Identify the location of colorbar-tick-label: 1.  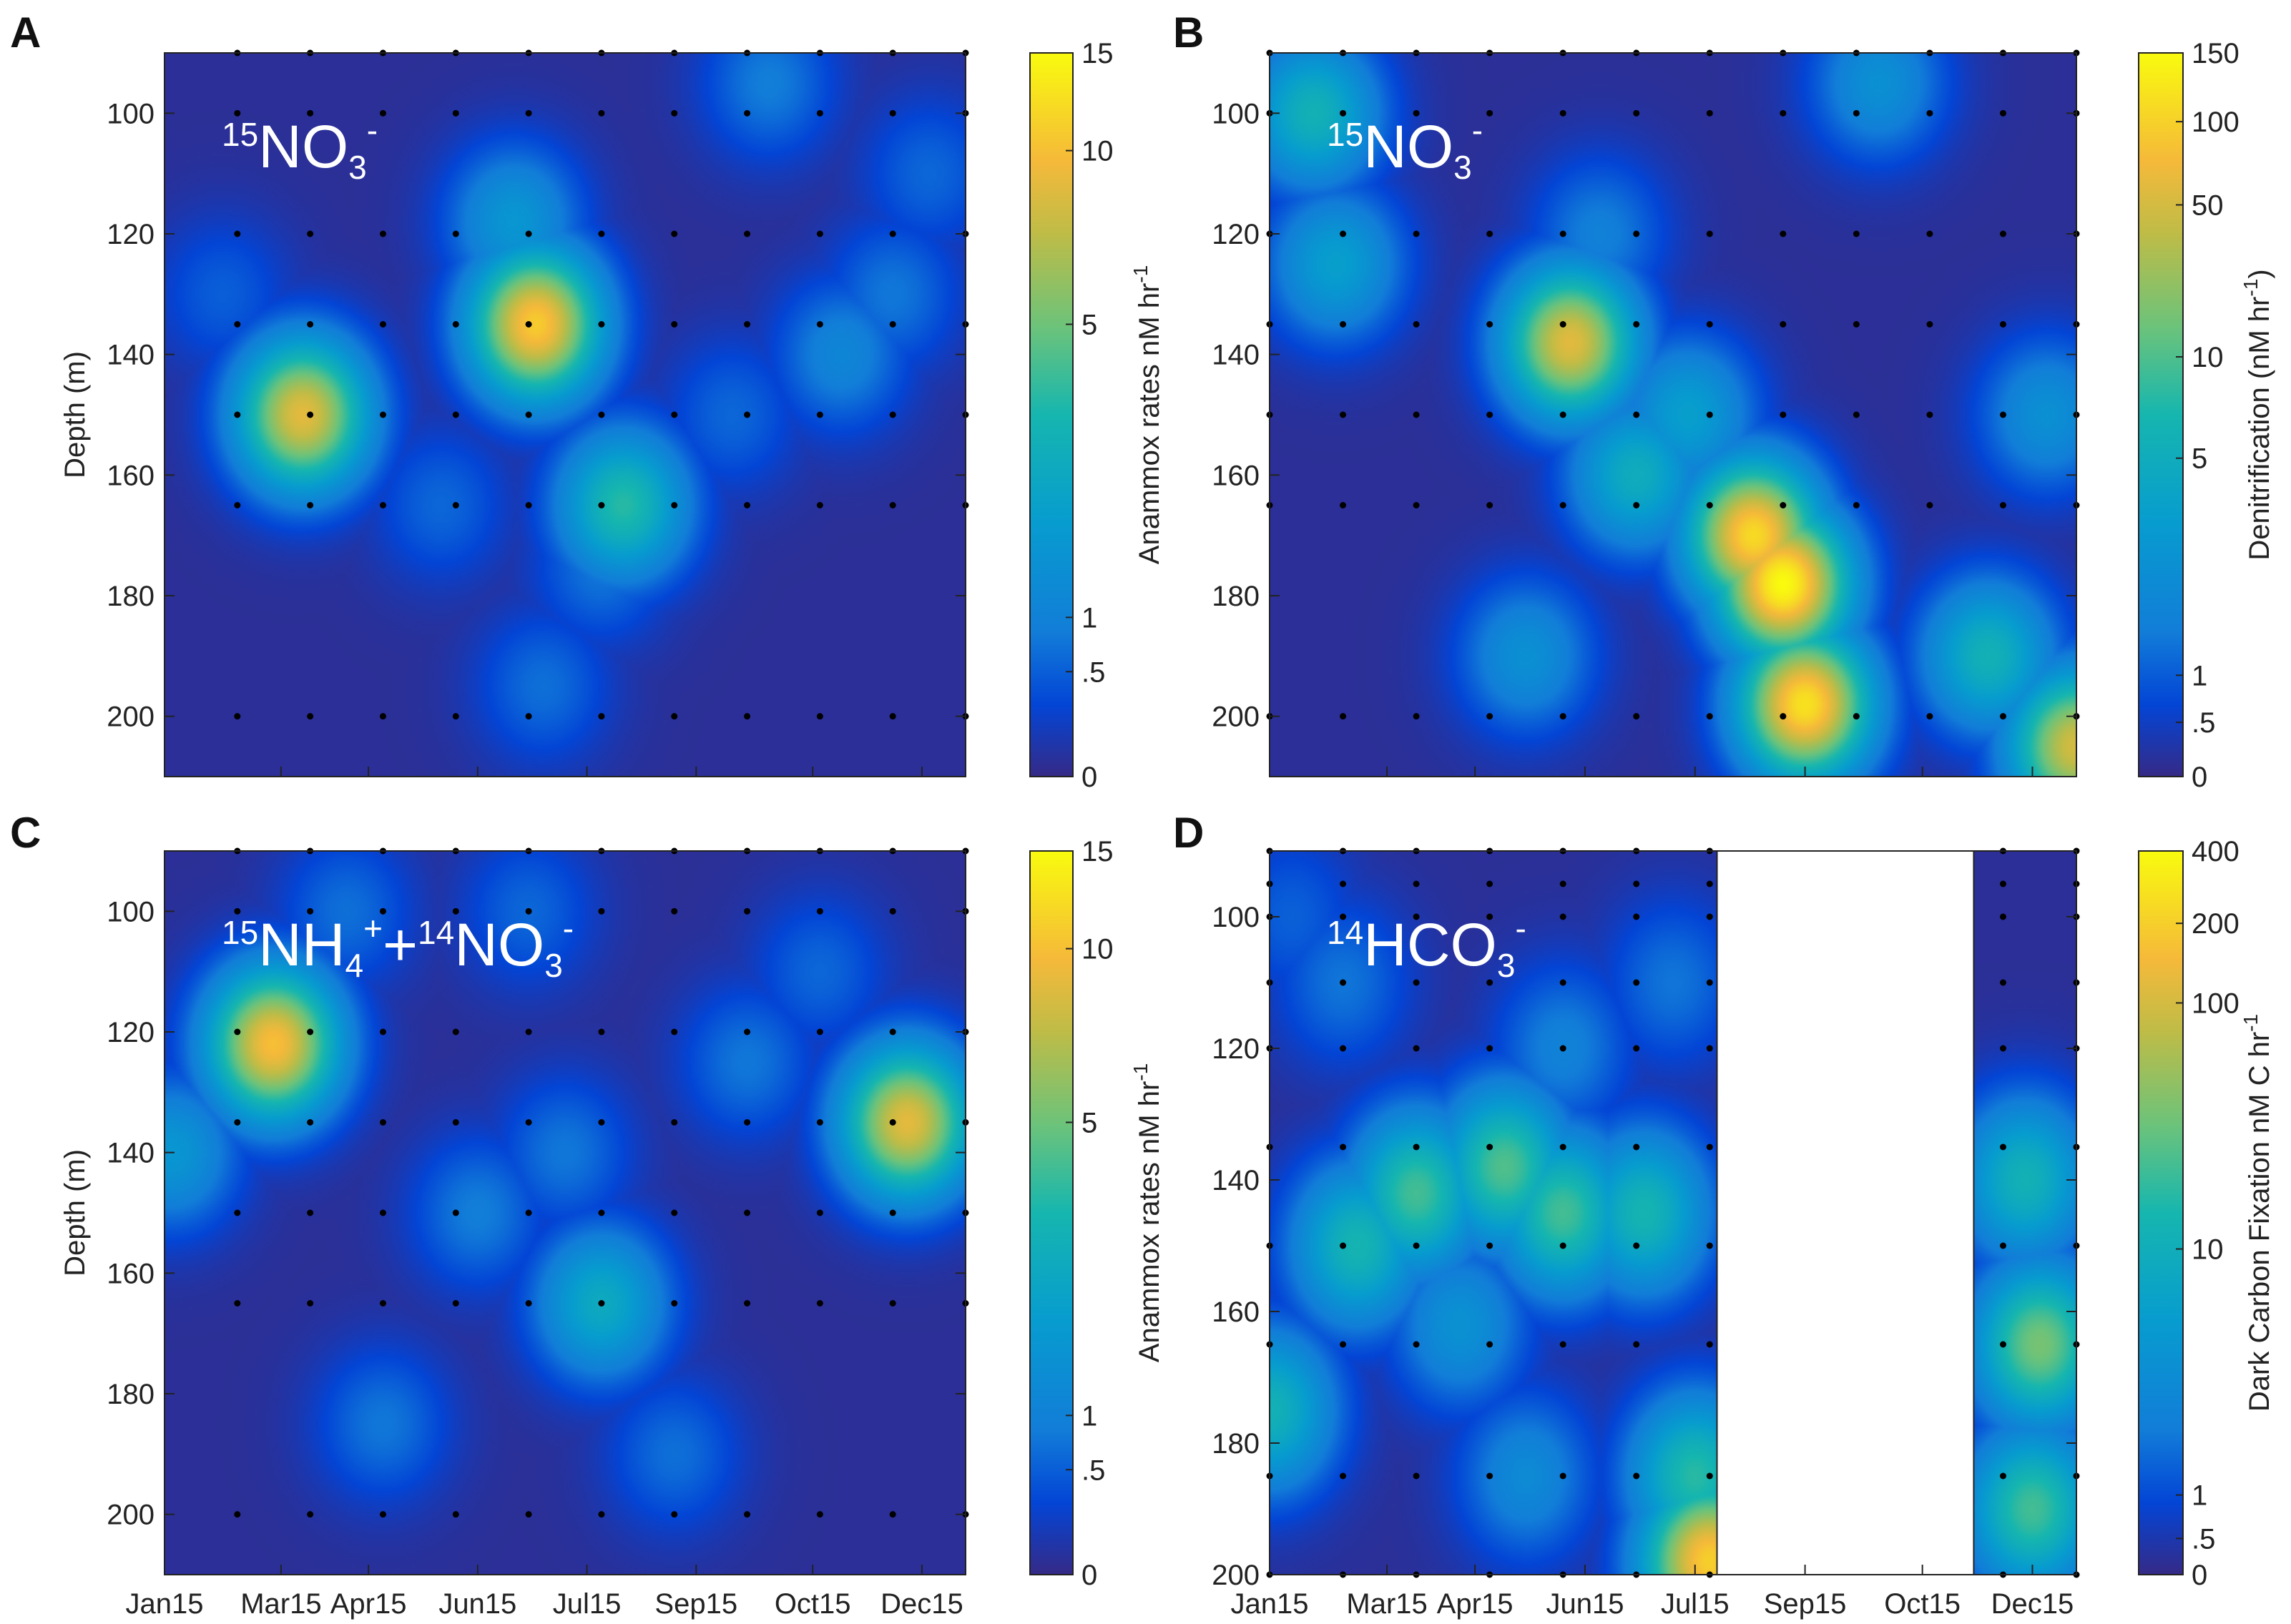
(1089, 618).